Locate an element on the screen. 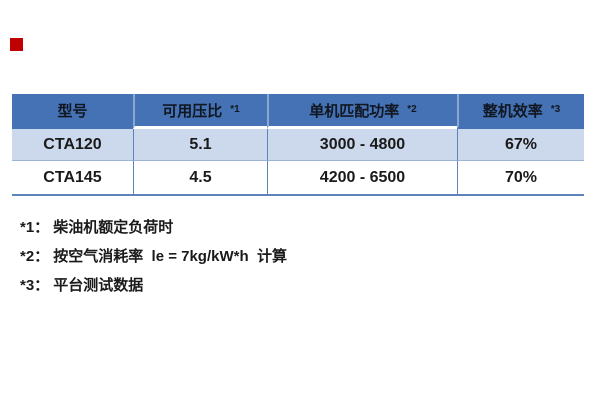  header-cell-pressure-ratio: 可用压比 *1 is located at coordinates (200, 111).